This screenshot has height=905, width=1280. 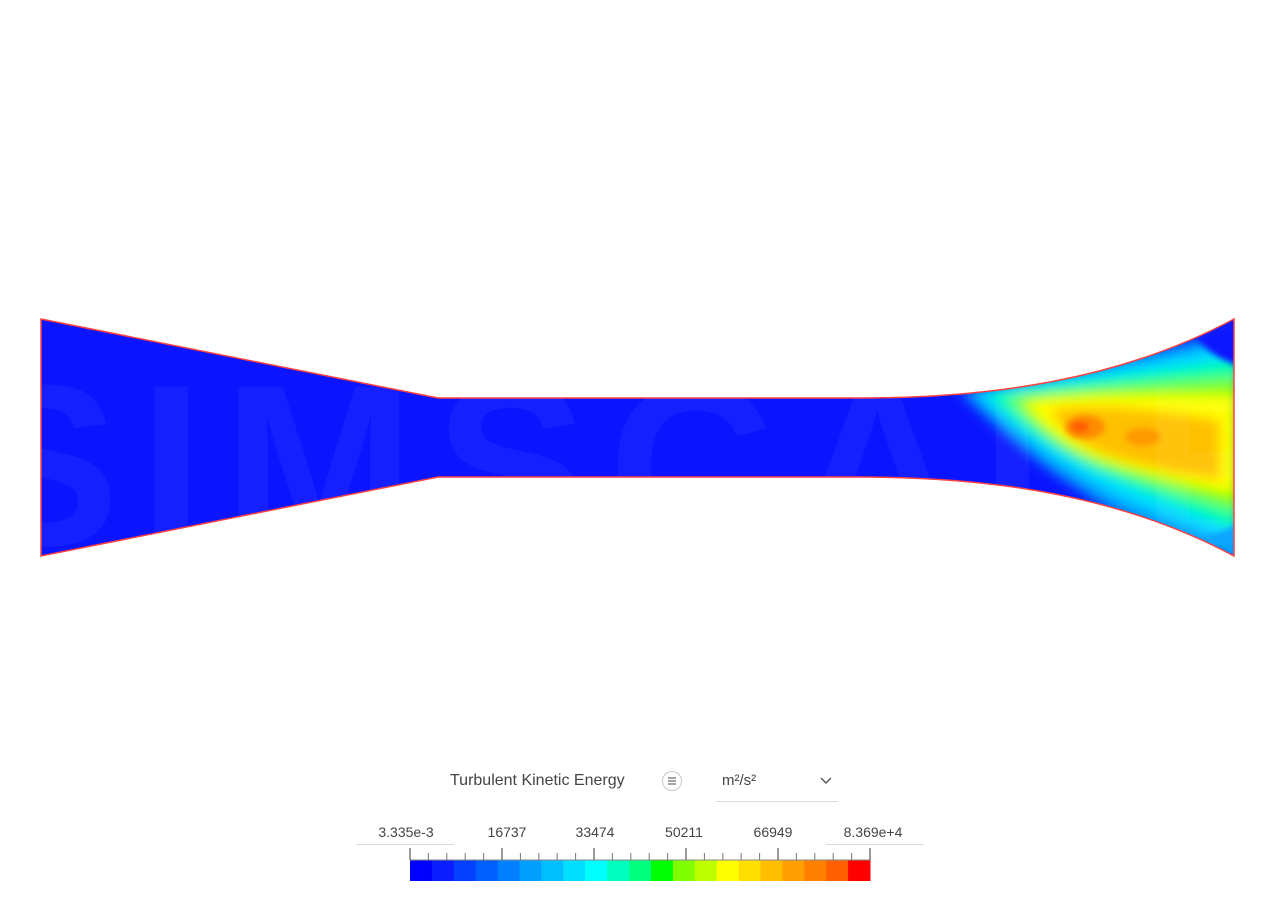 What do you see at coordinates (640, 784) in the screenshot?
I see `legend-header: Turbulent Kinetic Energy m²/s²` at bounding box center [640, 784].